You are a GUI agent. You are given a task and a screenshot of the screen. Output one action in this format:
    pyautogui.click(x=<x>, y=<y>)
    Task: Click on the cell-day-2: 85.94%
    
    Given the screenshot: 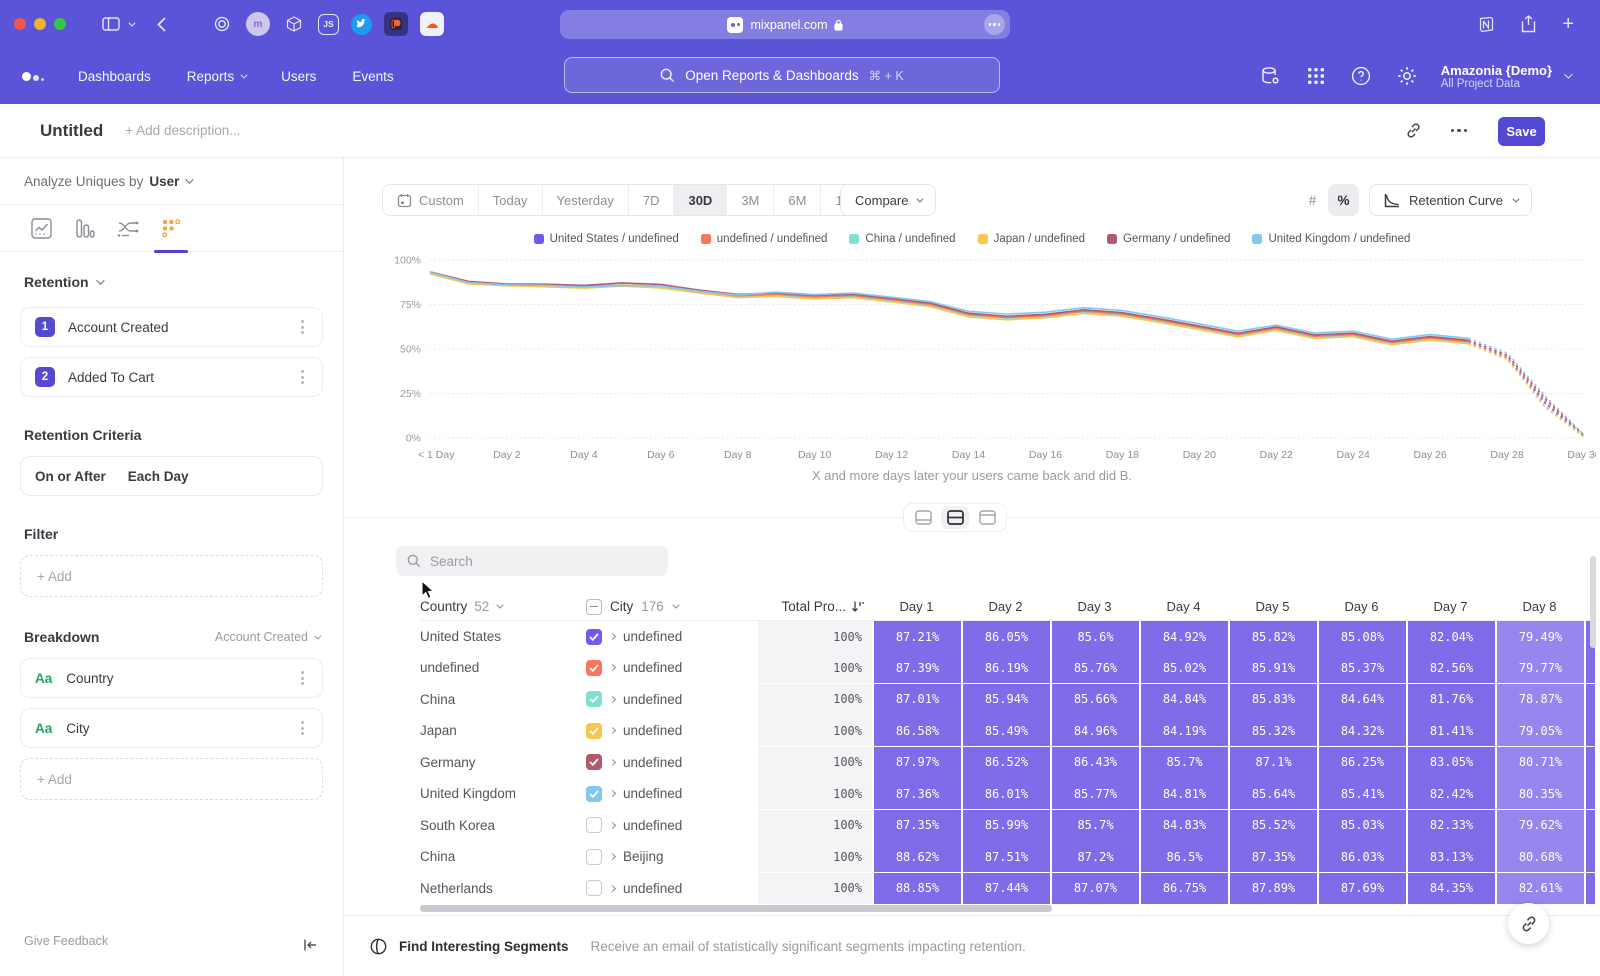 What is the action you would take?
    pyautogui.click(x=1006, y=699)
    